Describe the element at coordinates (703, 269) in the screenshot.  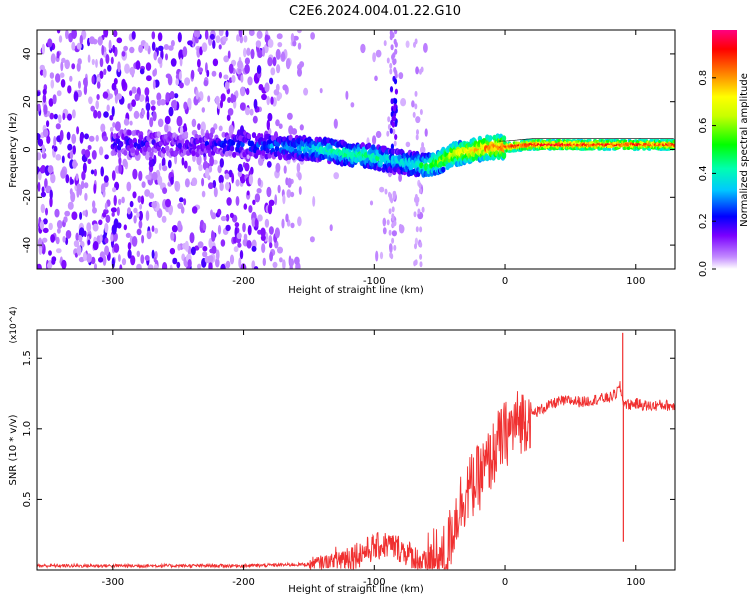
I see `colorbar-tick-label: 0.0` at that location.